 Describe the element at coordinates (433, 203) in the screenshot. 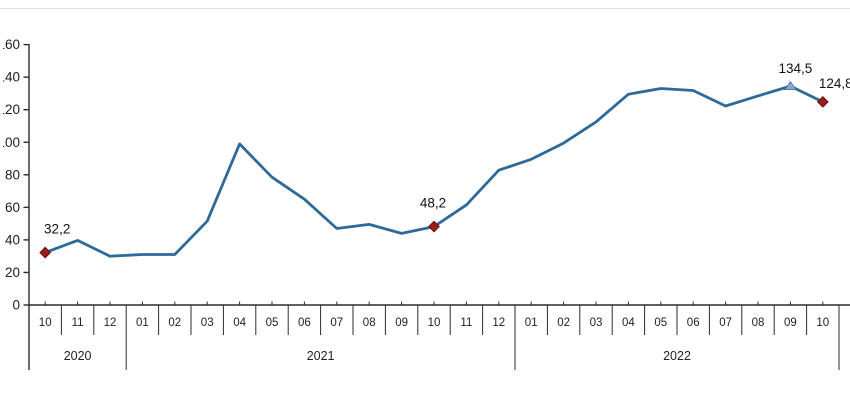

I see `data-point-label: 48,2` at that location.